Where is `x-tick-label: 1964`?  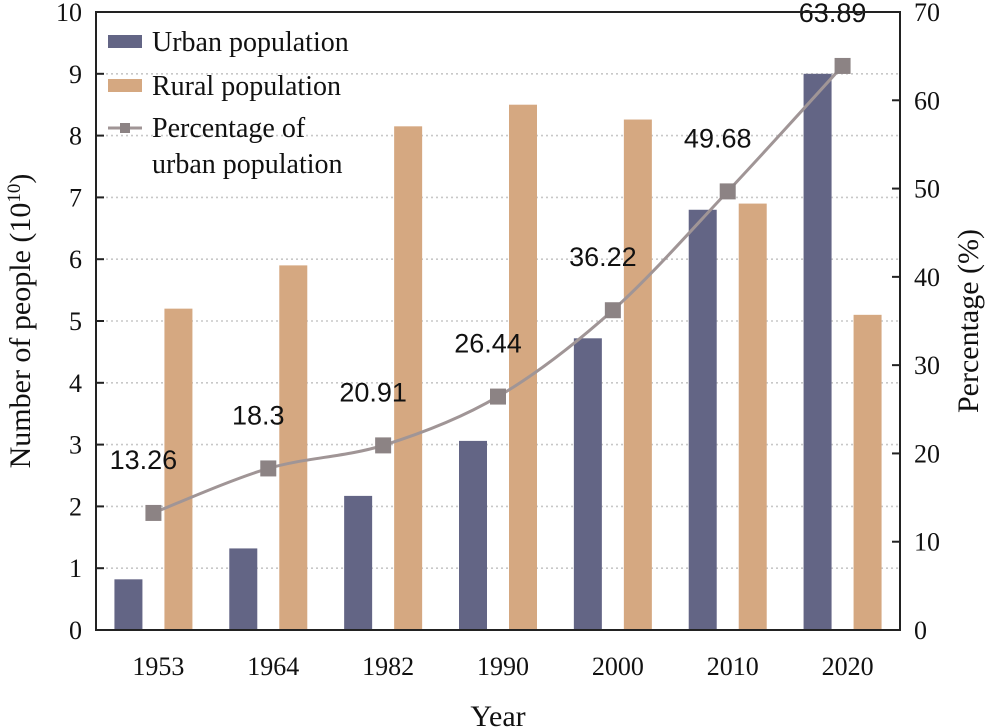
x-tick-label: 1964 is located at coordinates (273, 666).